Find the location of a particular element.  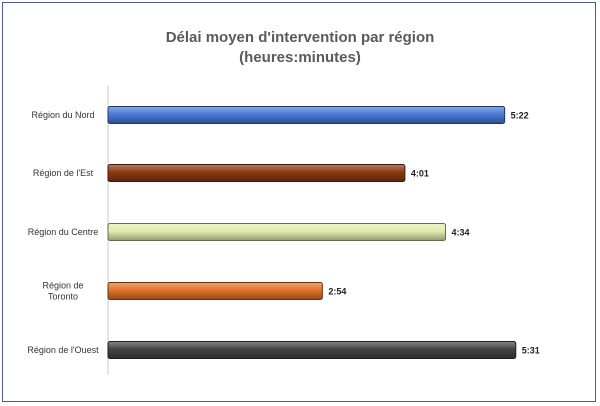

category-label-1: Région du Nord is located at coordinates (62, 115).